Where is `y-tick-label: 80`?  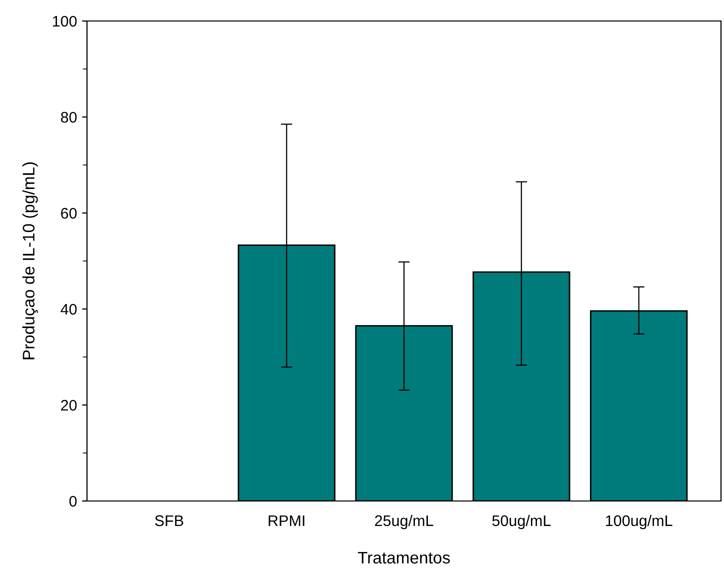 y-tick-label: 80 is located at coordinates (68, 117).